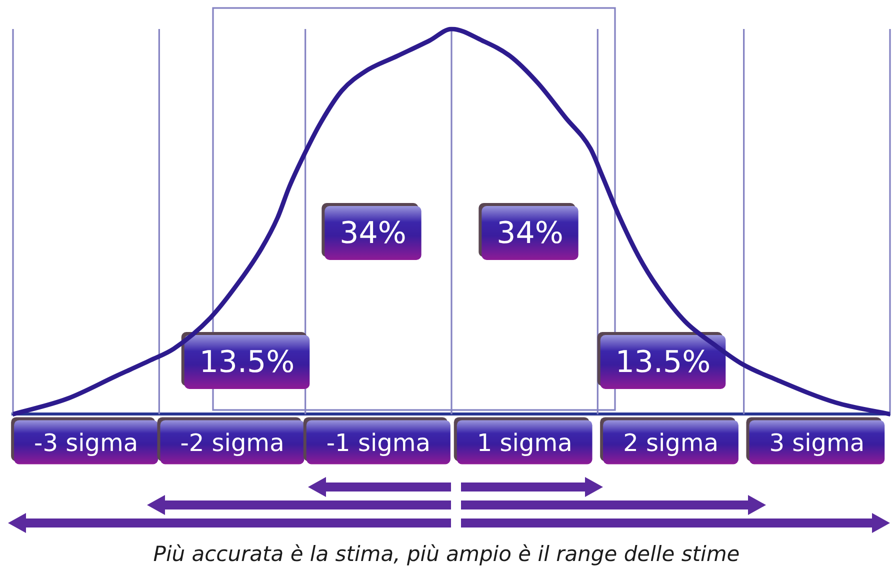 The image size is (893, 572). What do you see at coordinates (232, 442) in the screenshot?
I see `x-tick-label: -2 sigma` at bounding box center [232, 442].